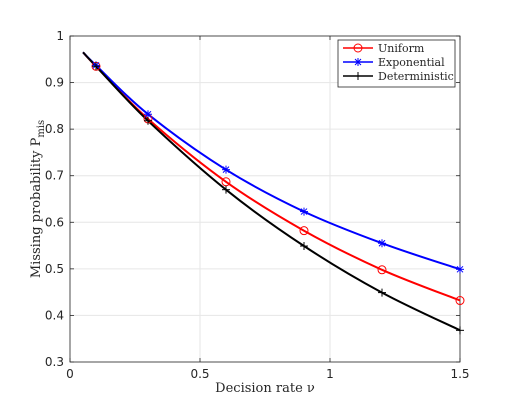 The height and width of the screenshot is (410, 512). What do you see at coordinates (60, 36) in the screenshot?
I see `y-tick-label: 1` at bounding box center [60, 36].